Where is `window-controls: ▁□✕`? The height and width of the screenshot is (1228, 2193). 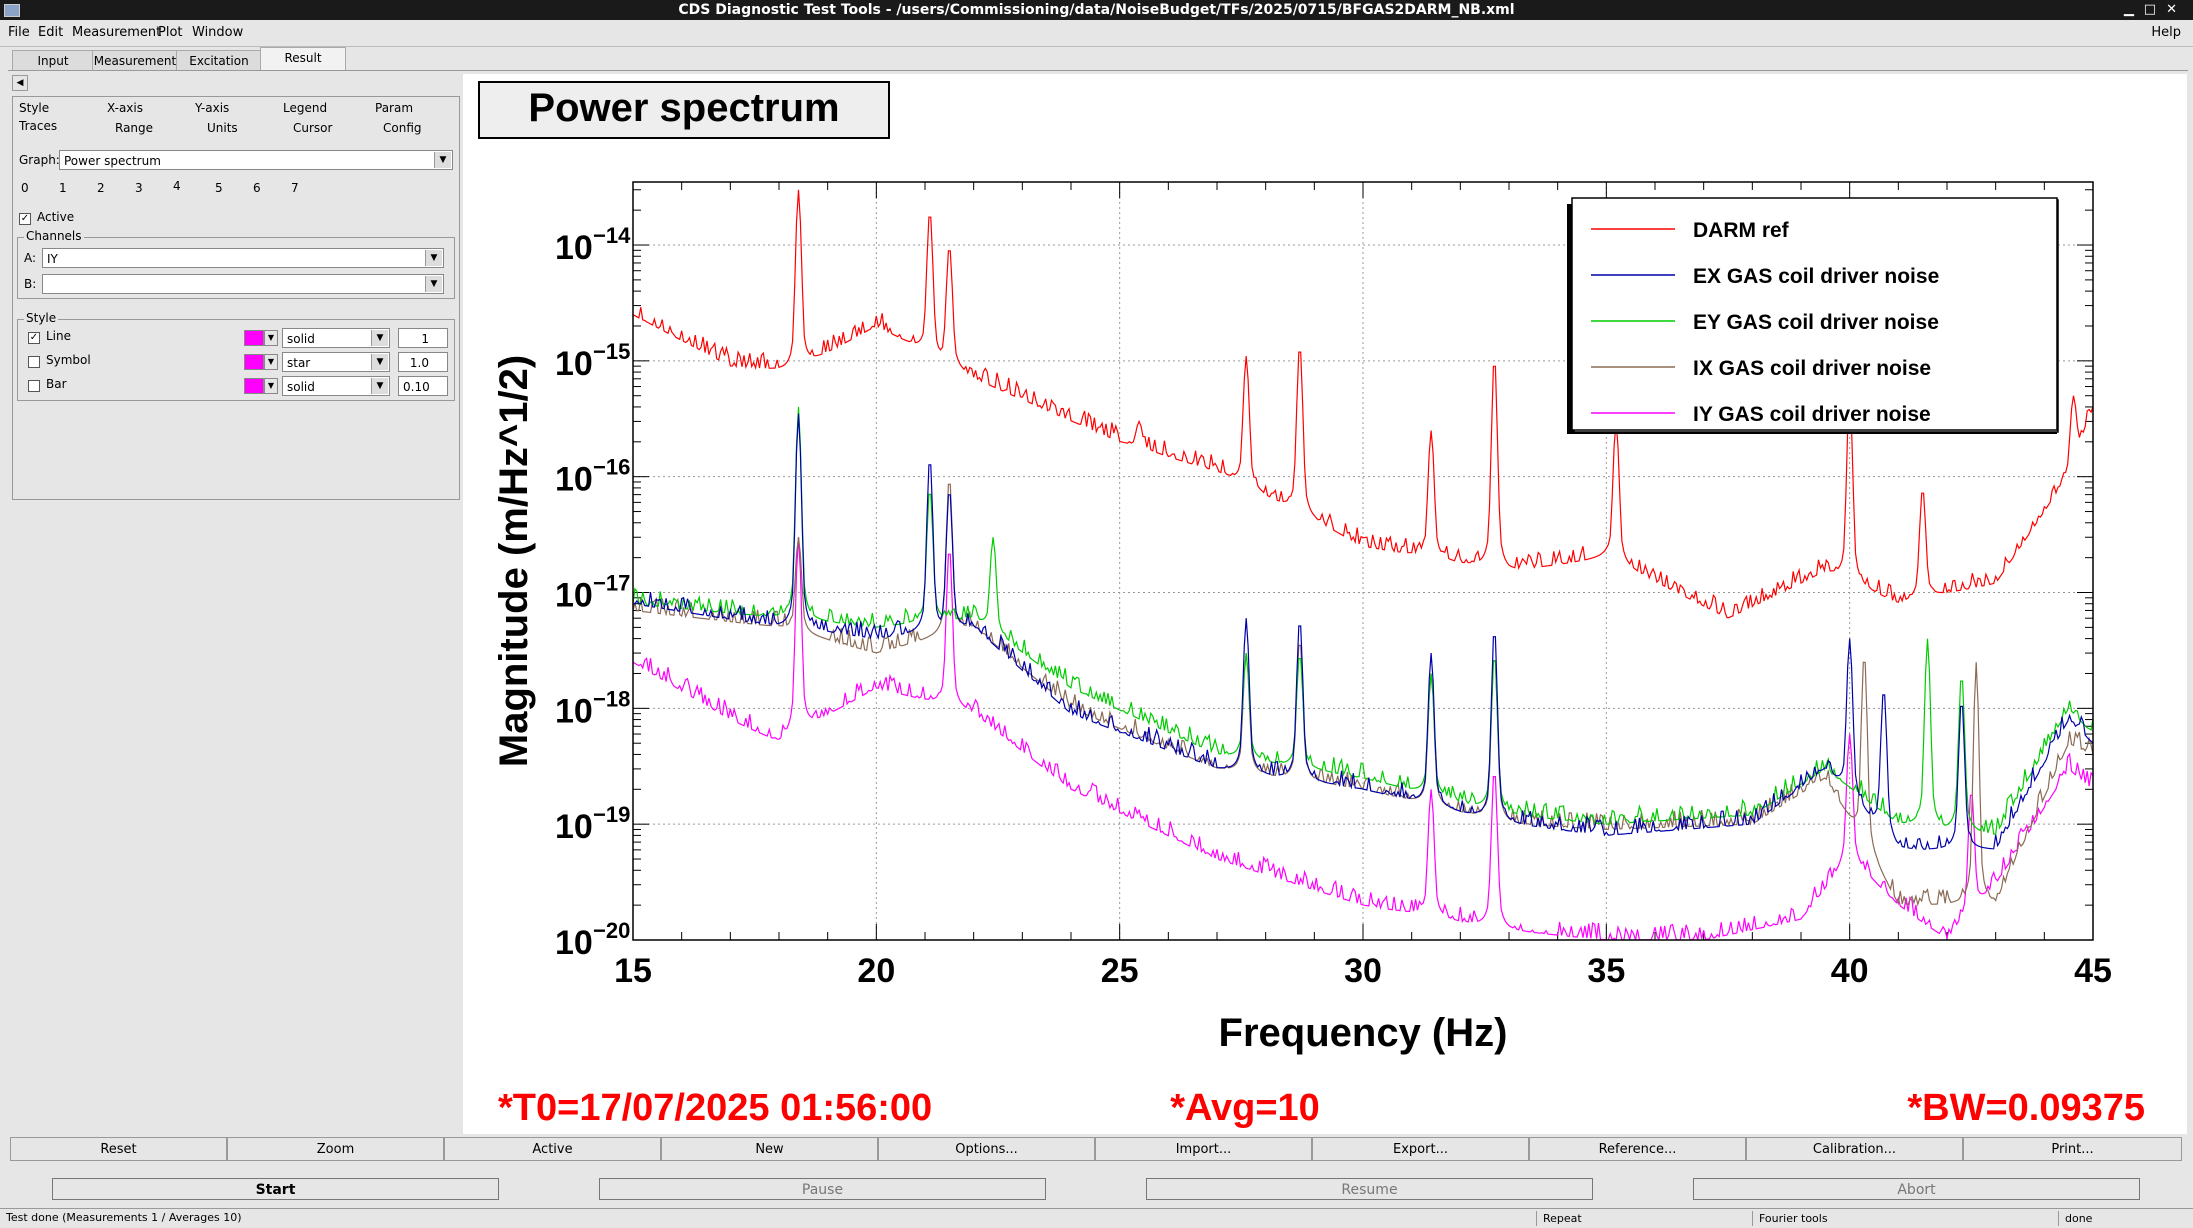
window-controls: ▁□✕ is located at coordinates (2155, 9).